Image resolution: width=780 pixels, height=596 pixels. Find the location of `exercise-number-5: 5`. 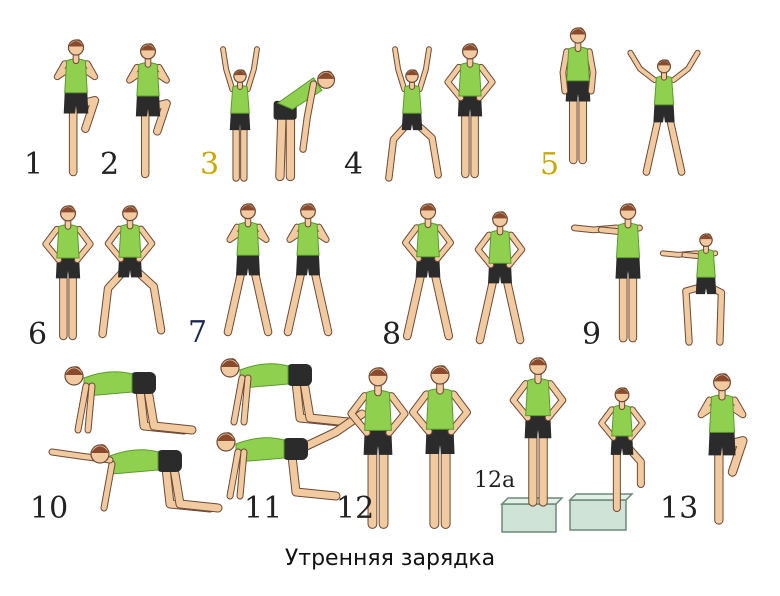

exercise-number-5: 5 is located at coordinates (550, 164).